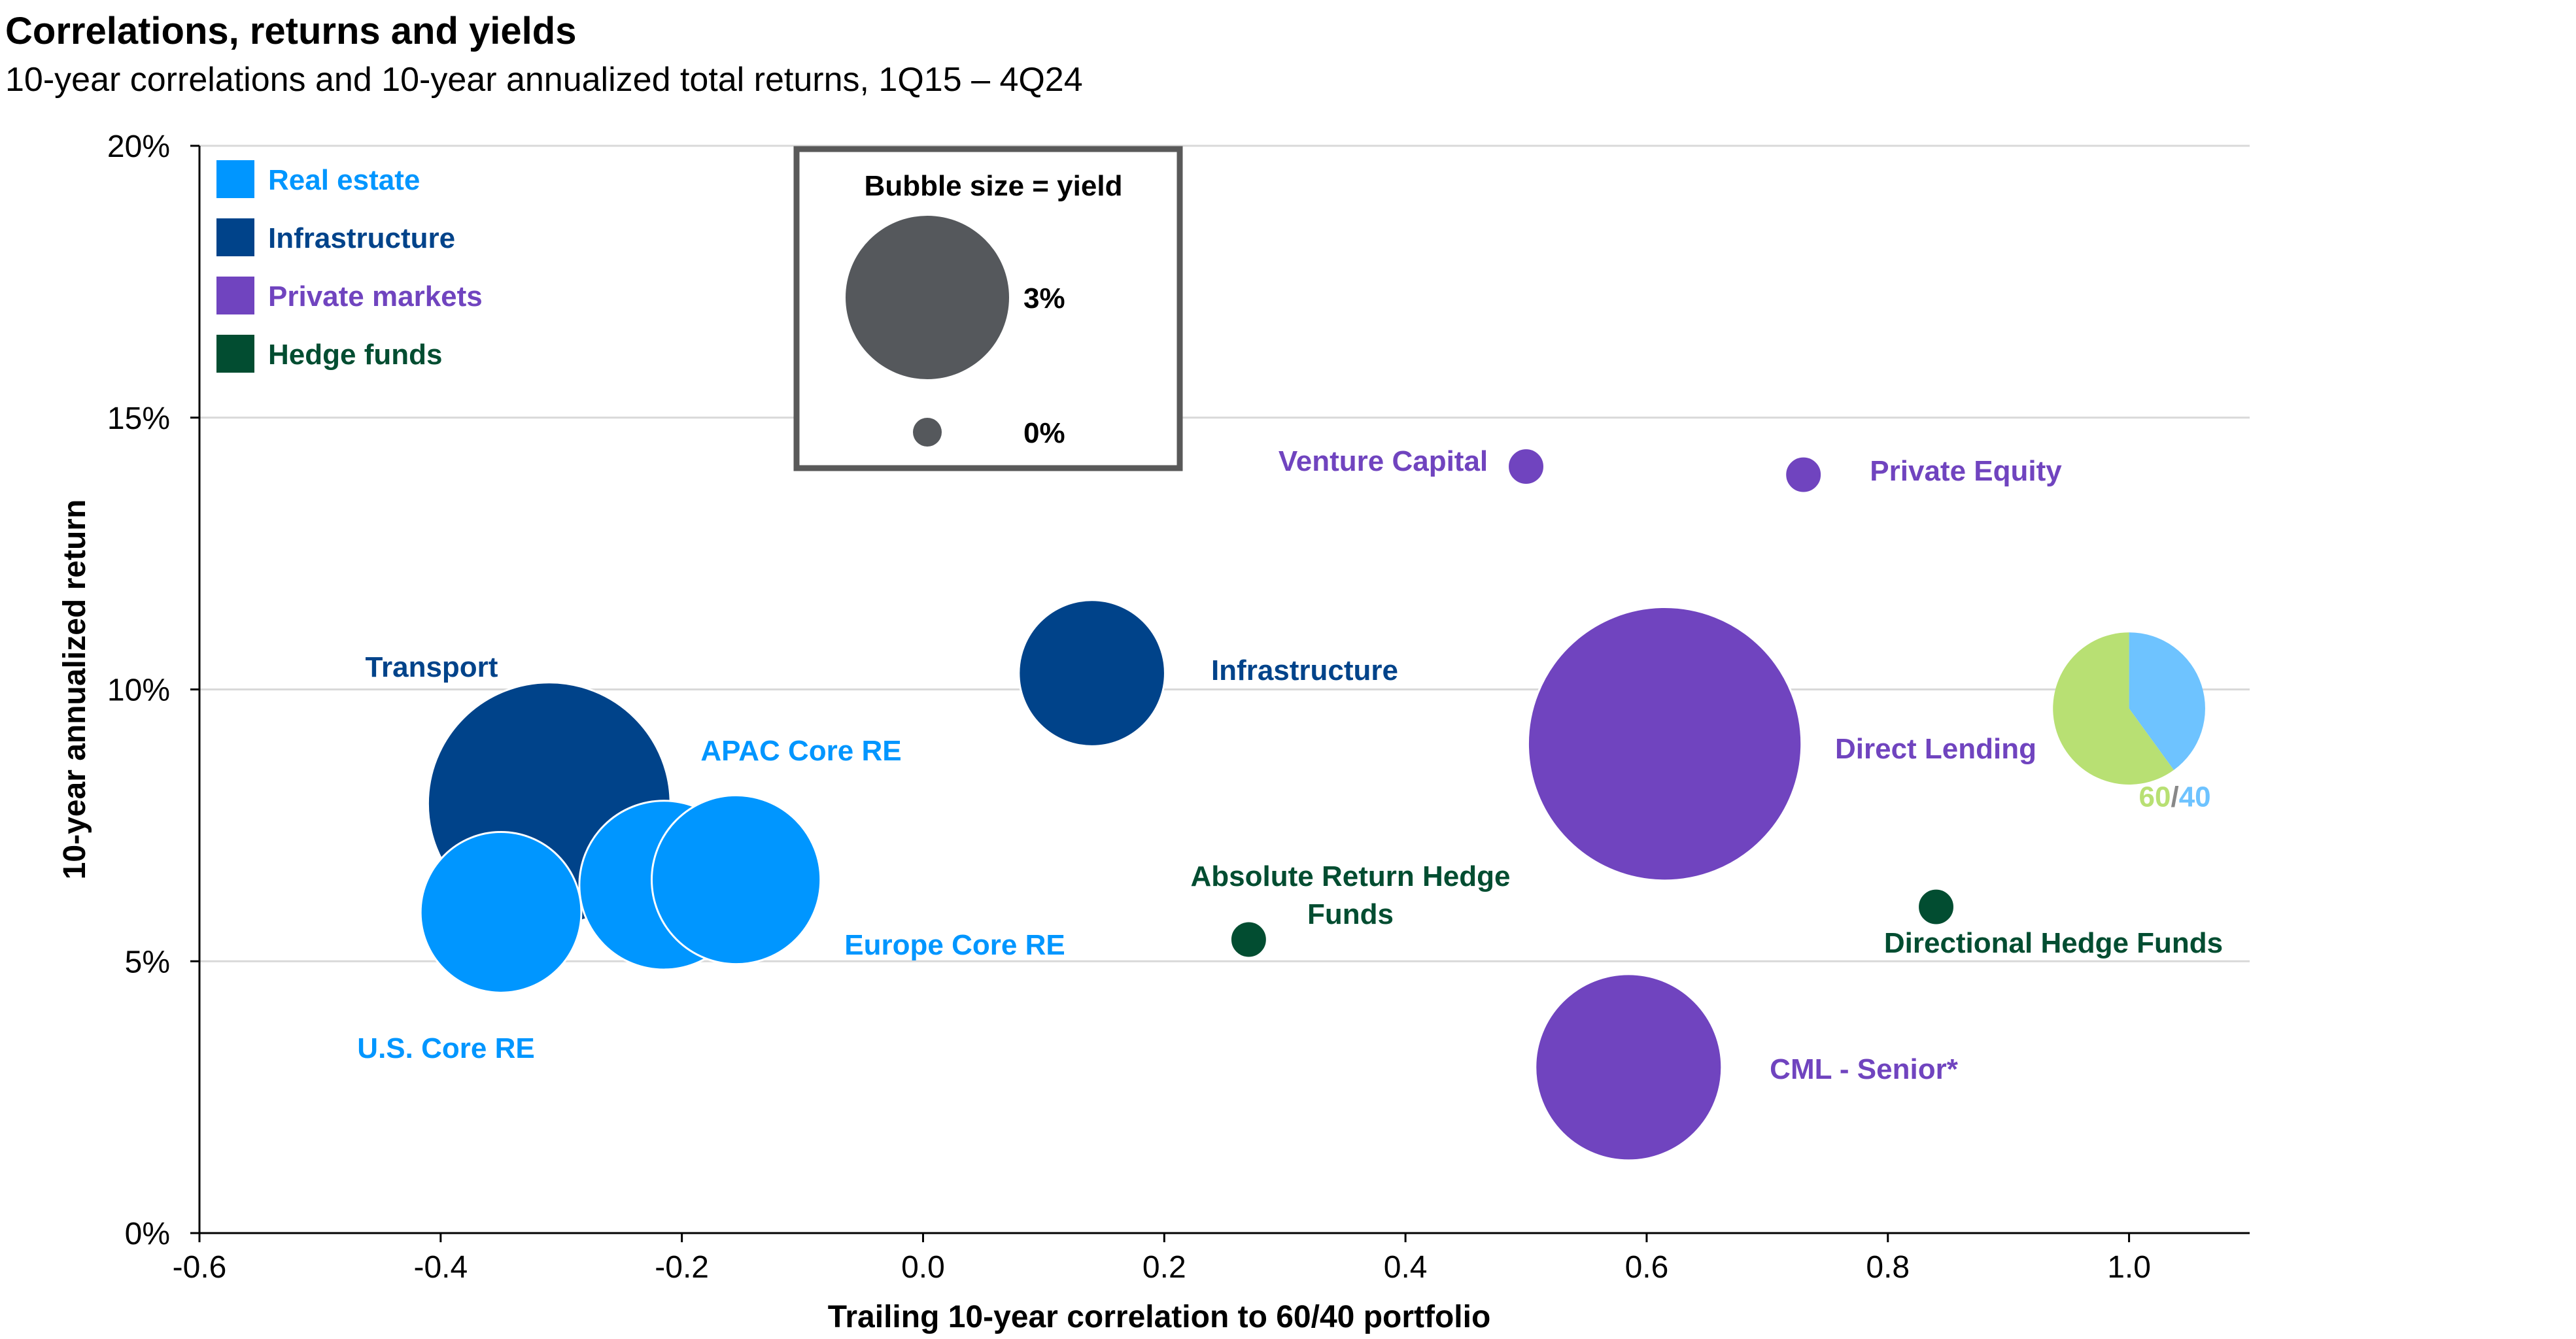  What do you see at coordinates (344, 180) in the screenshot?
I see `legend-label: Real estate` at bounding box center [344, 180].